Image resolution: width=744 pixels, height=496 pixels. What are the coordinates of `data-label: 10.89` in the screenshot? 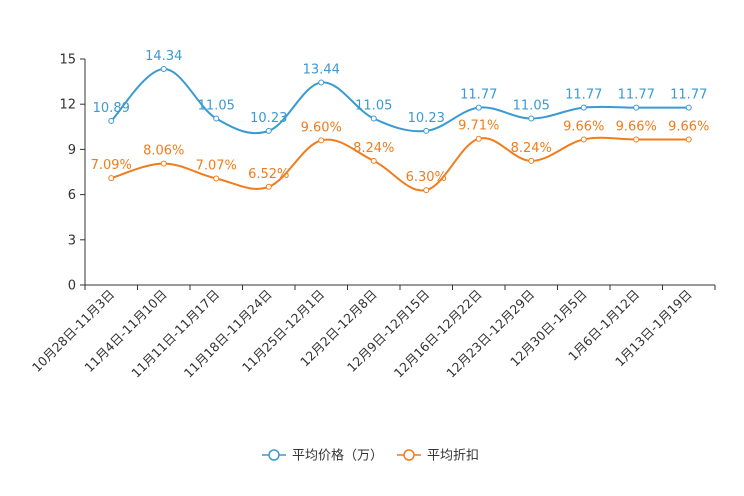 It's located at (111, 108).